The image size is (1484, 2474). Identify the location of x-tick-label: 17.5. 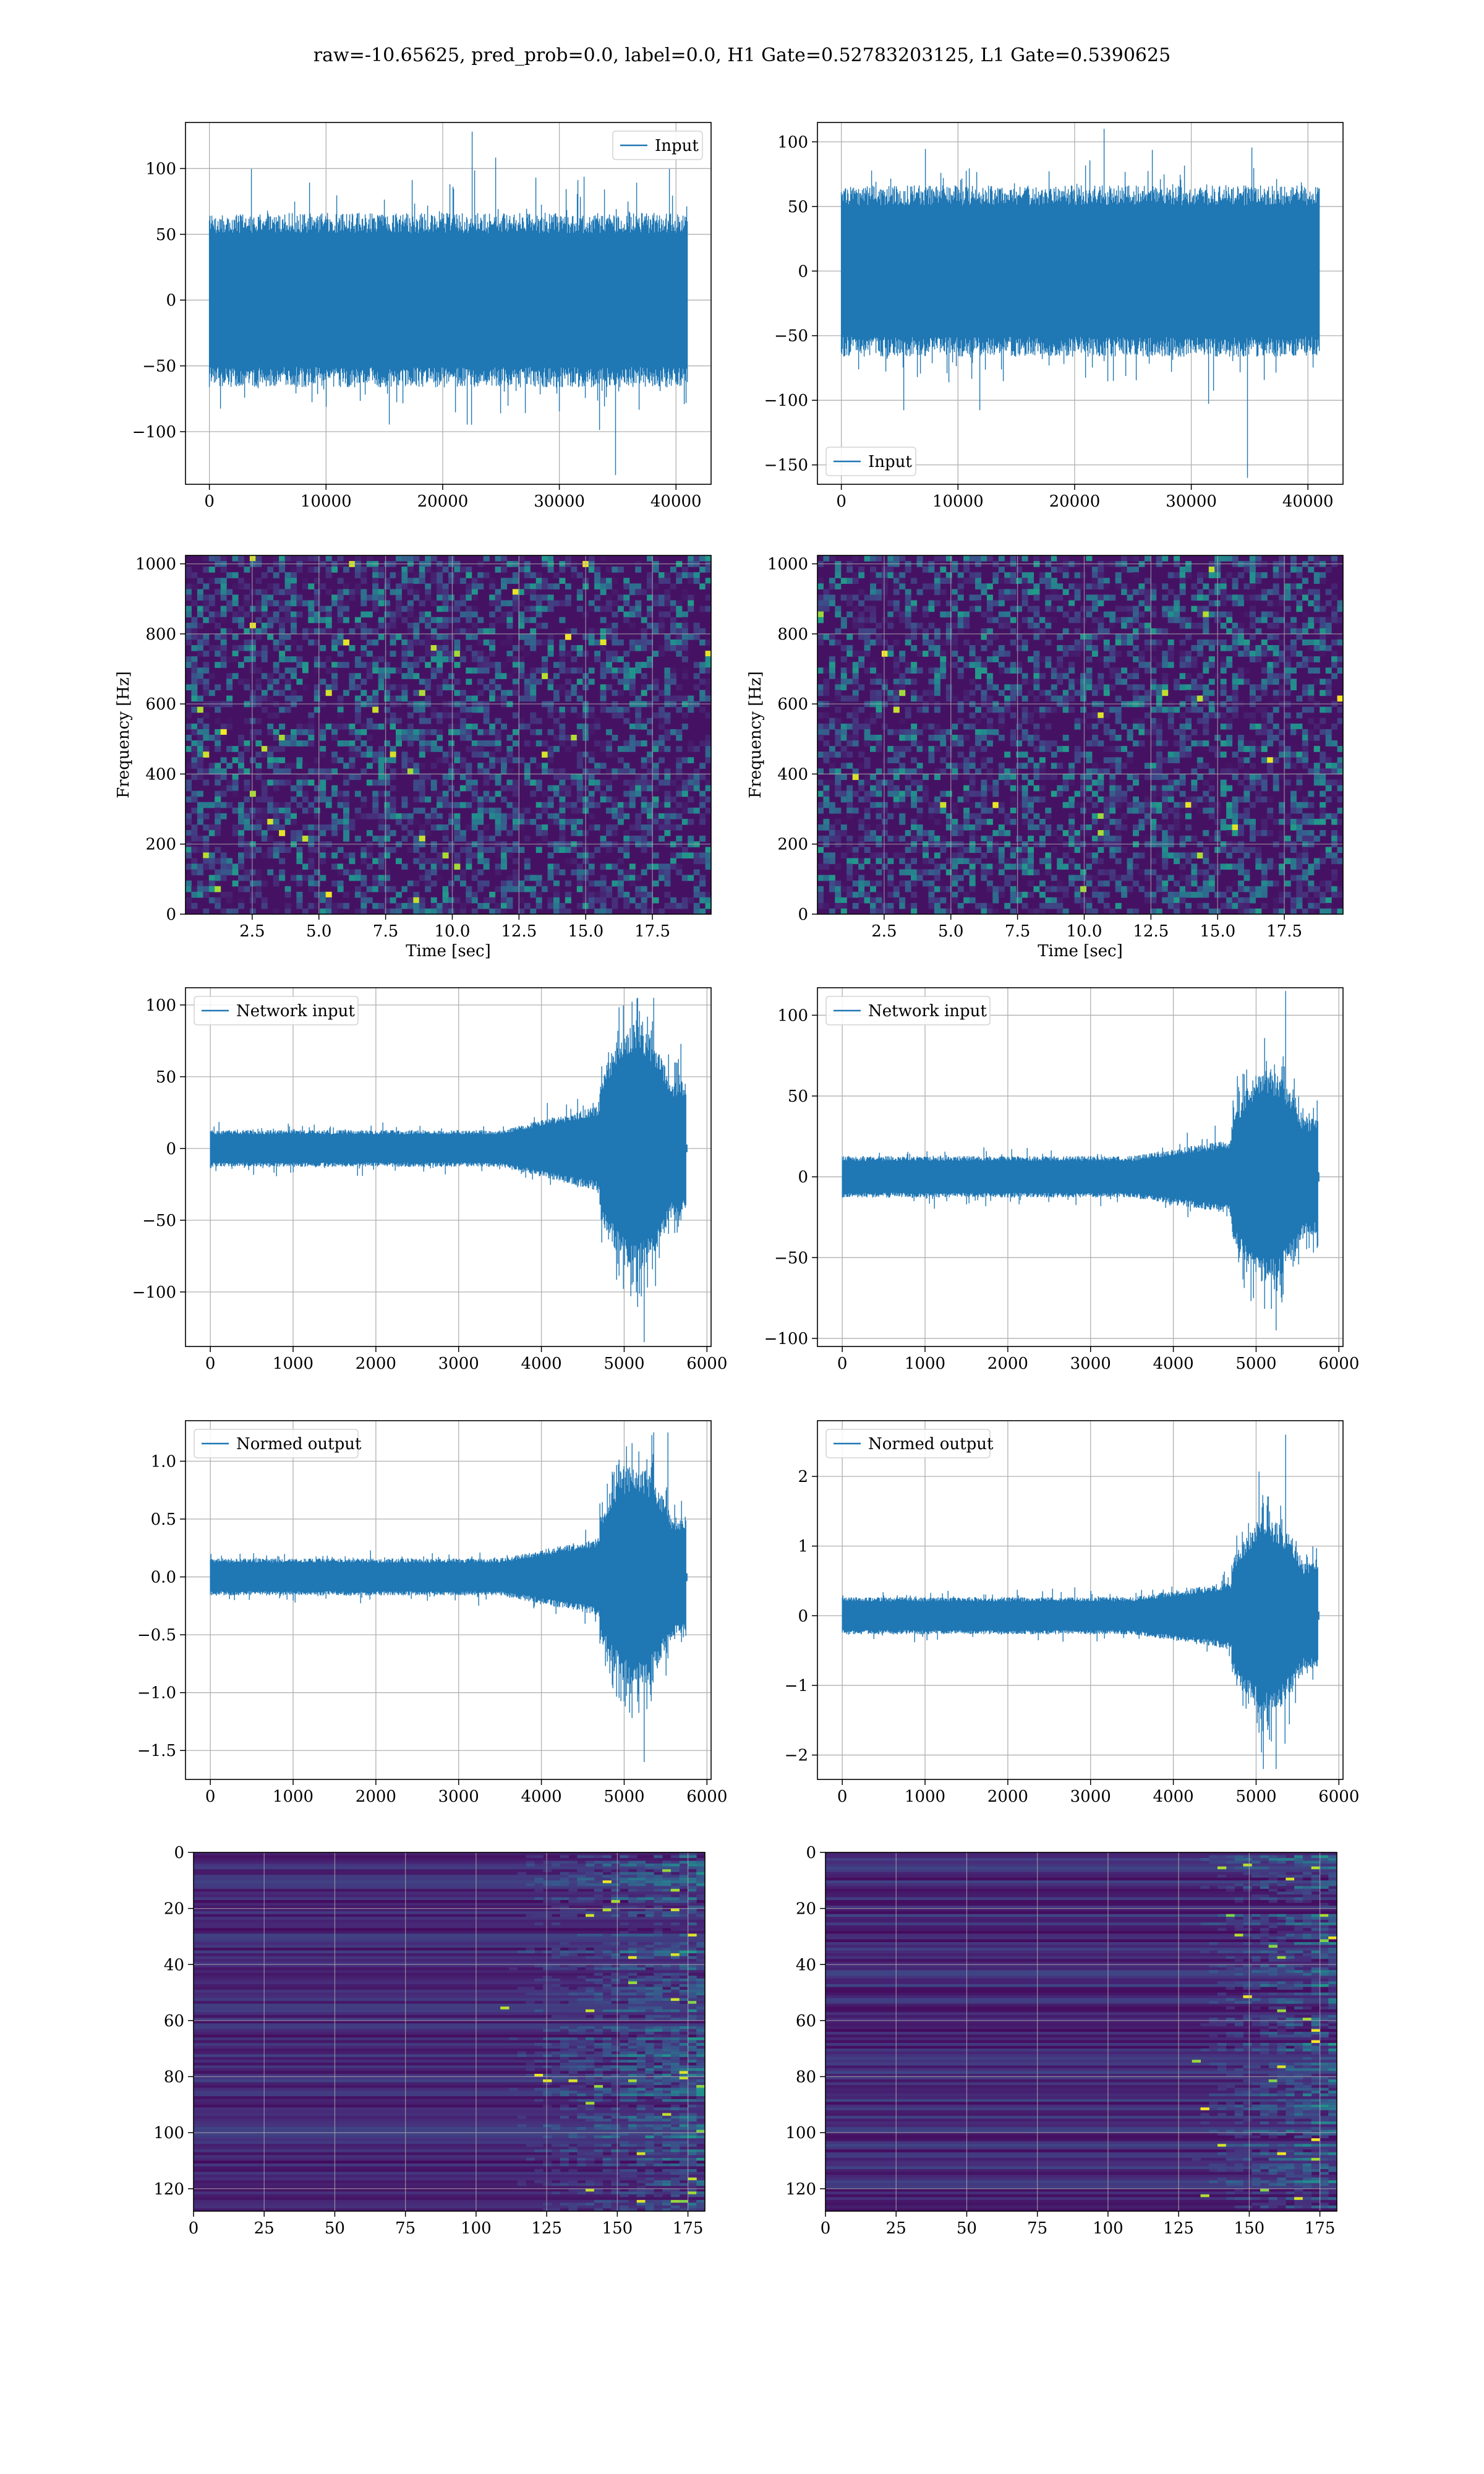
(652, 931).